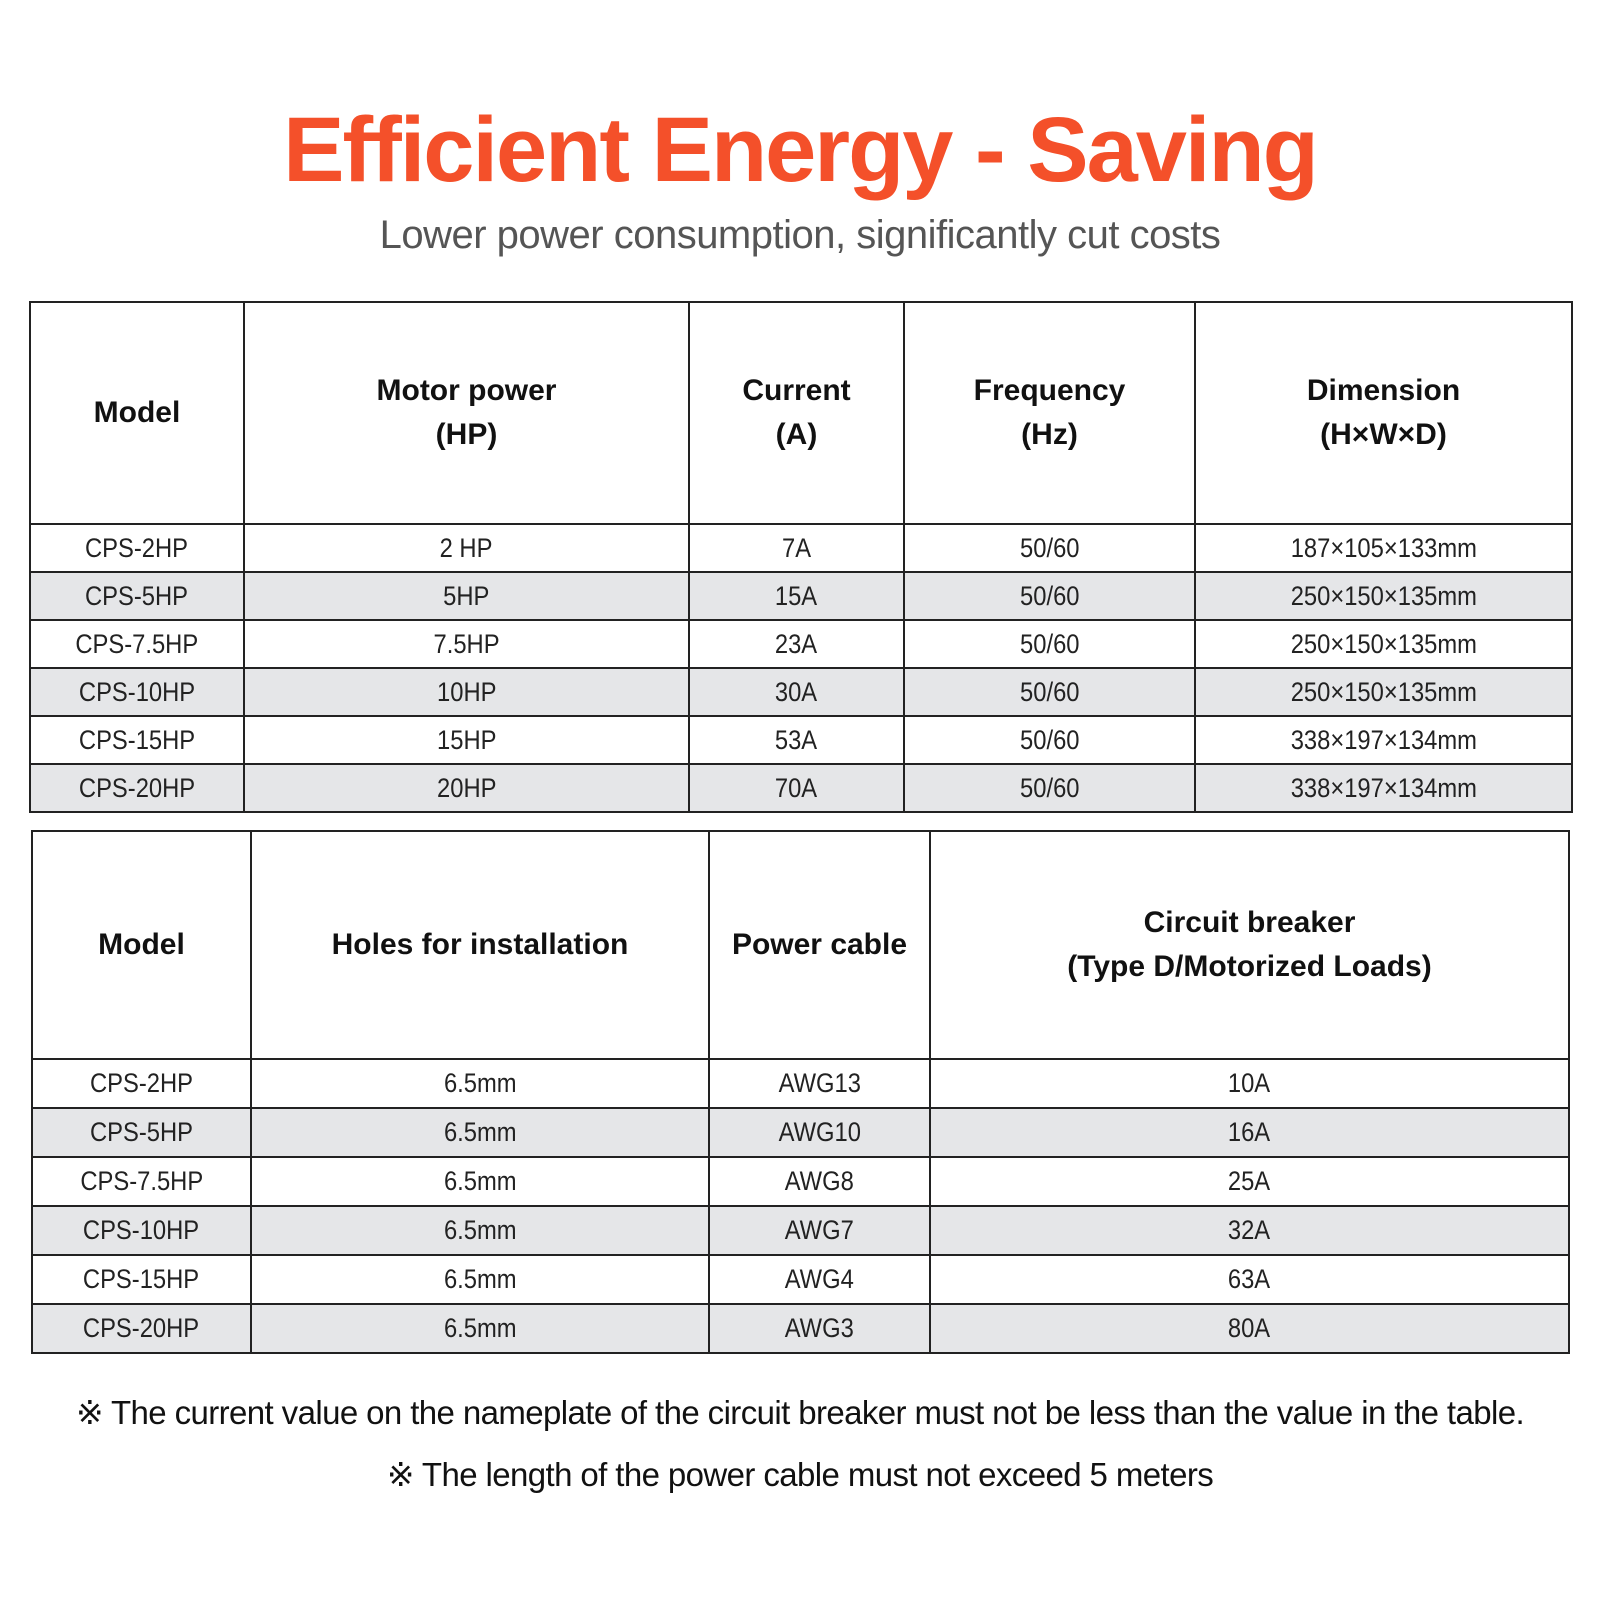 The width and height of the screenshot is (1600, 1600). What do you see at coordinates (1249, 966) in the screenshot?
I see `column-header-label: (Type D/Motorized Loads)` at bounding box center [1249, 966].